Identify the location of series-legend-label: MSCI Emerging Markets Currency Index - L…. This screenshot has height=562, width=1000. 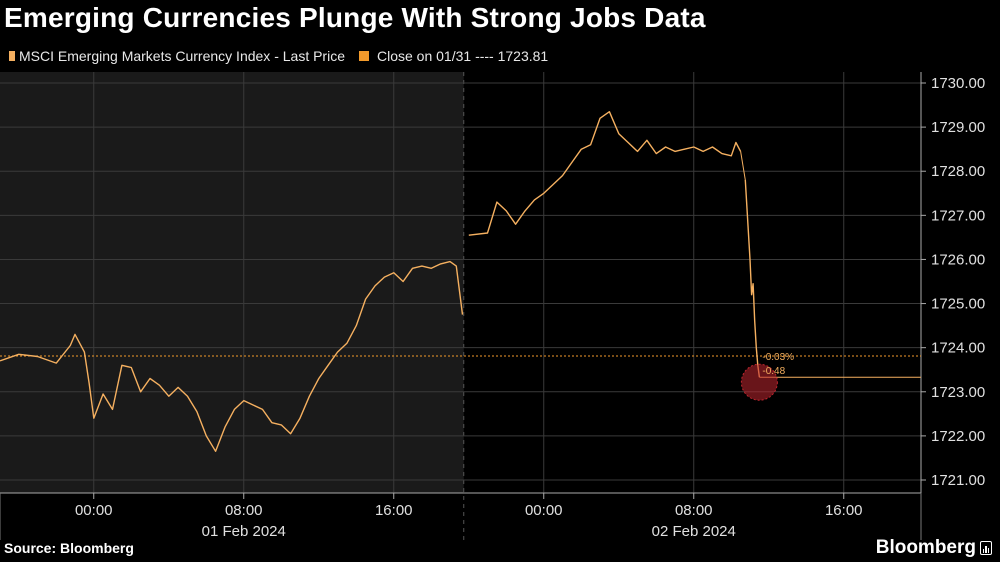
(182, 56).